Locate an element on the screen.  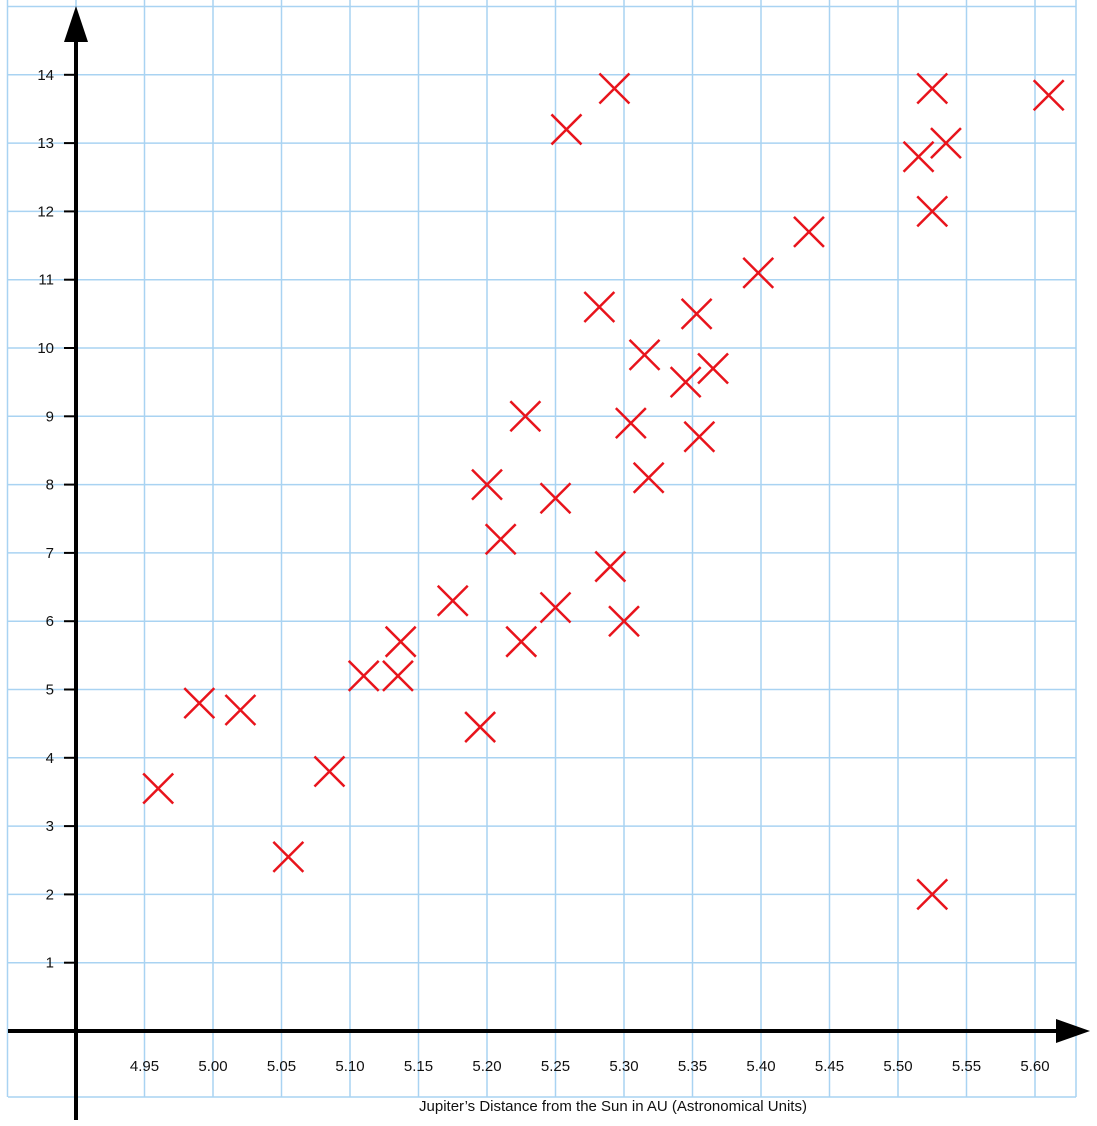
x-axis-arrowhead is located at coordinates (1073, 1031).